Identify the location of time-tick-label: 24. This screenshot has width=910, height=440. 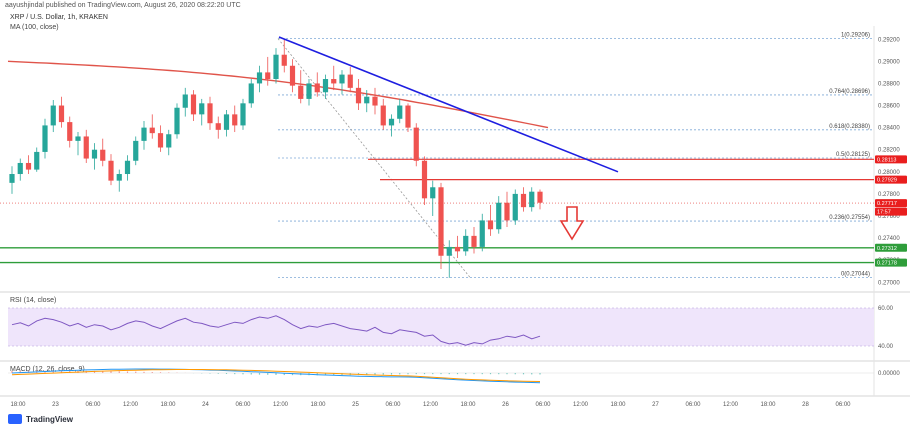
(205, 405).